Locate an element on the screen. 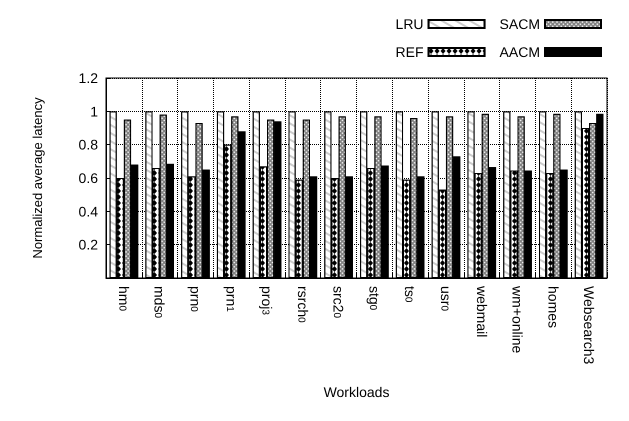 The image size is (629, 421). x-tick-label: usr0 is located at coordinates (446, 299).